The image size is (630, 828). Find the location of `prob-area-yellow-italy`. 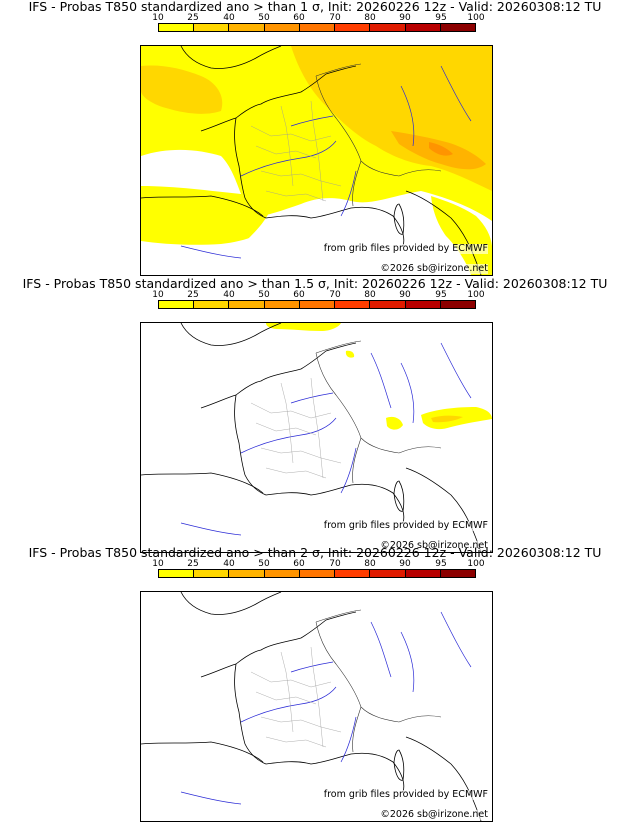

prob-area-yellow-italy is located at coordinates (461, 235).